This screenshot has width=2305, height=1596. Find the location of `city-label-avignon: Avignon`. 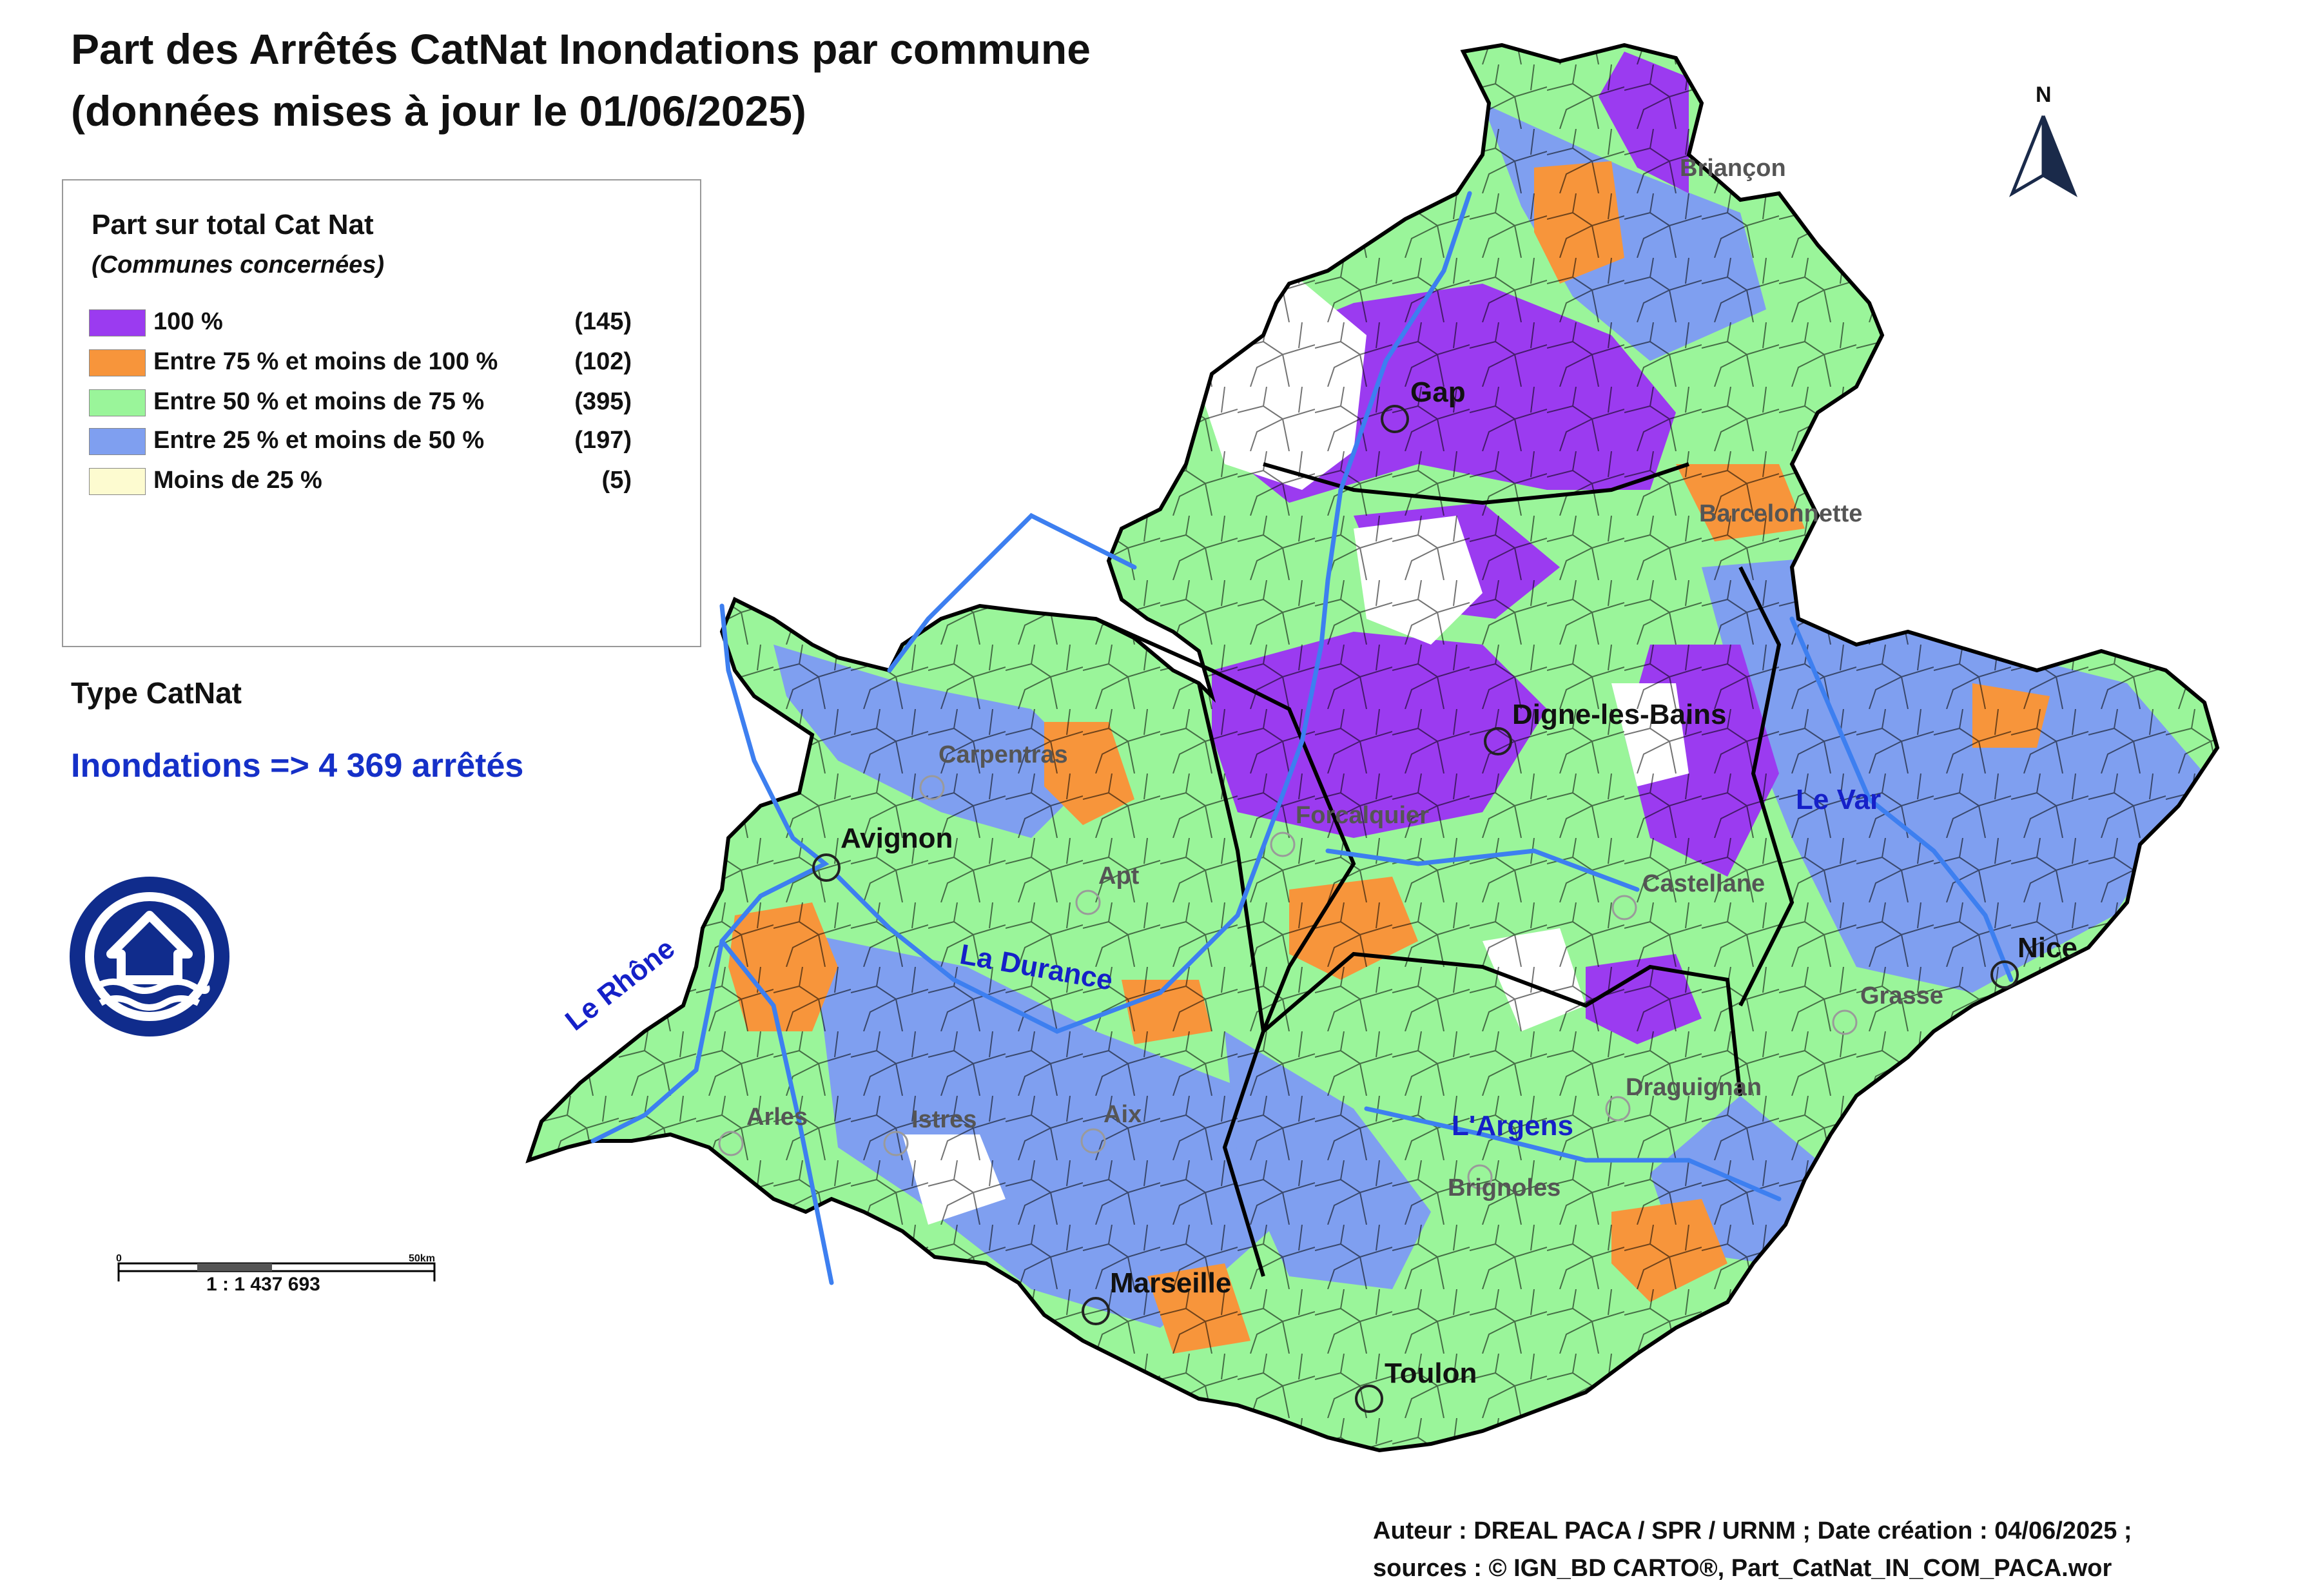

city-label-avignon: Avignon is located at coordinates (897, 838).